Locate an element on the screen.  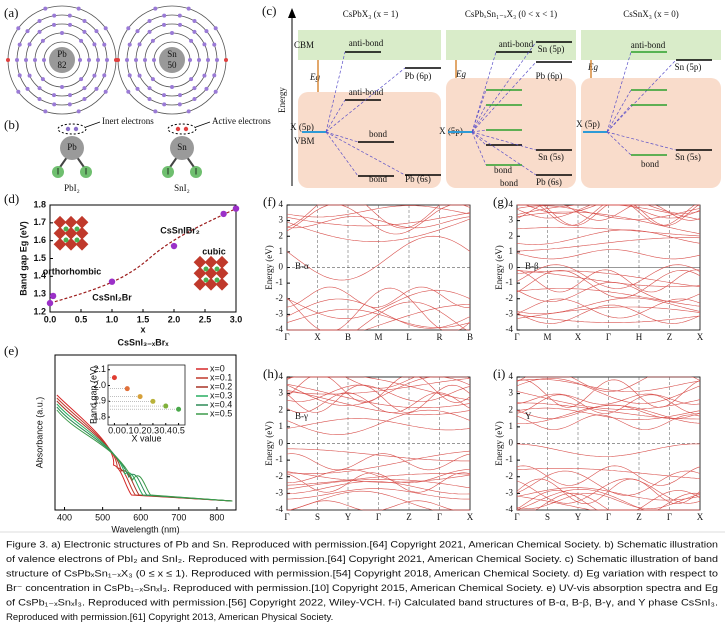
label: Sn is located at coordinates (172, 54).